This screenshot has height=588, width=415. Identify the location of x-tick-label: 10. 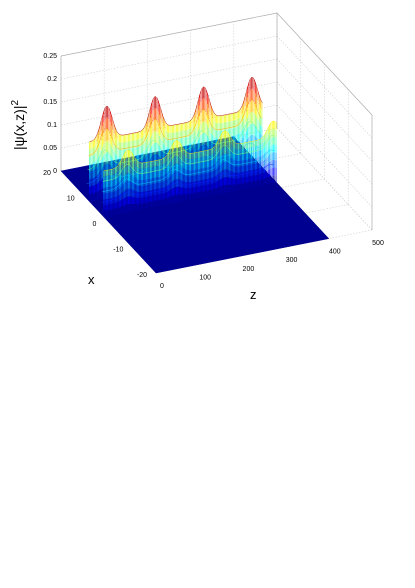
(71, 199).